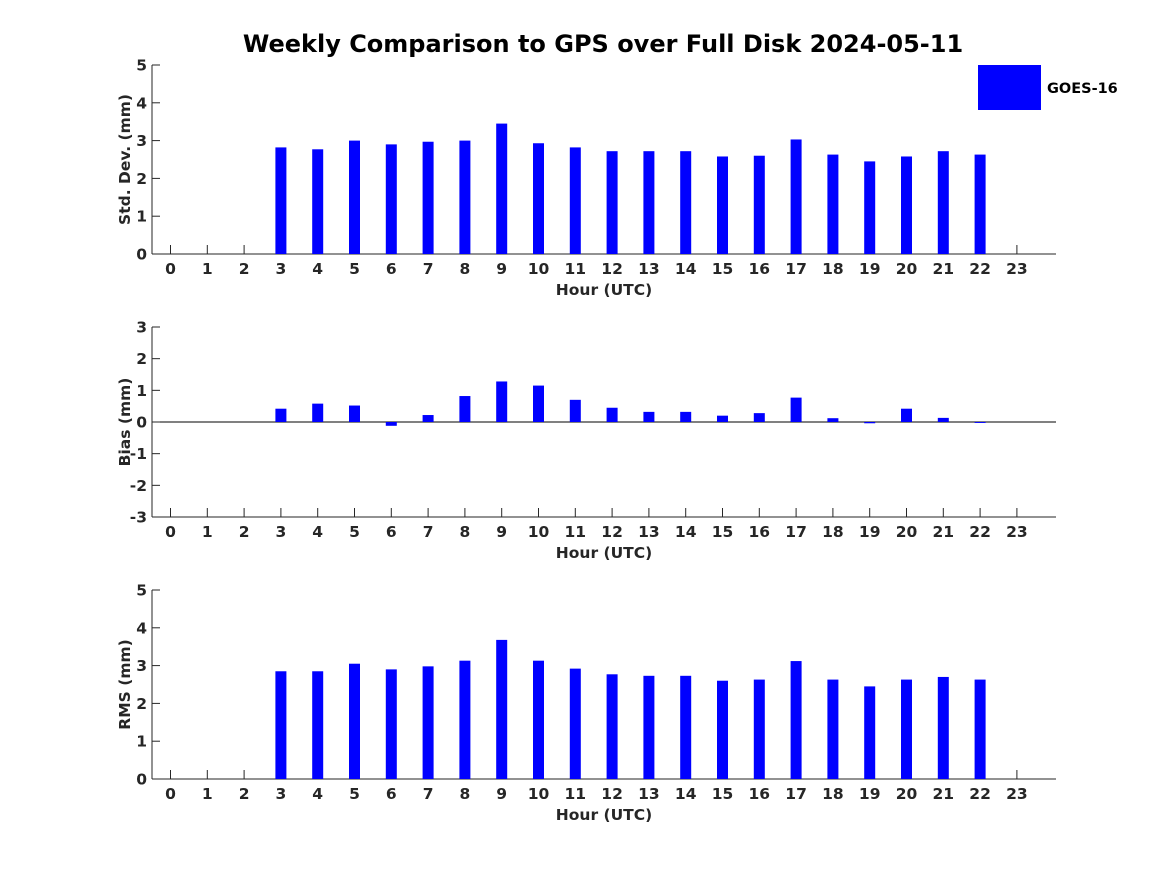  Describe the element at coordinates (796, 532) in the screenshot. I see `bias-x-tick-label: 17` at that location.